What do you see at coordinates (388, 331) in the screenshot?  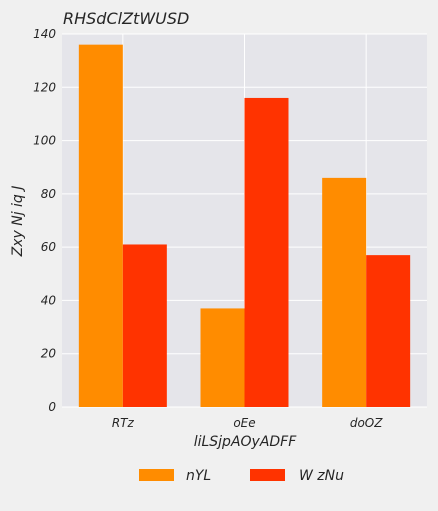 I see `bar-wznu-dooz` at bounding box center [388, 331].